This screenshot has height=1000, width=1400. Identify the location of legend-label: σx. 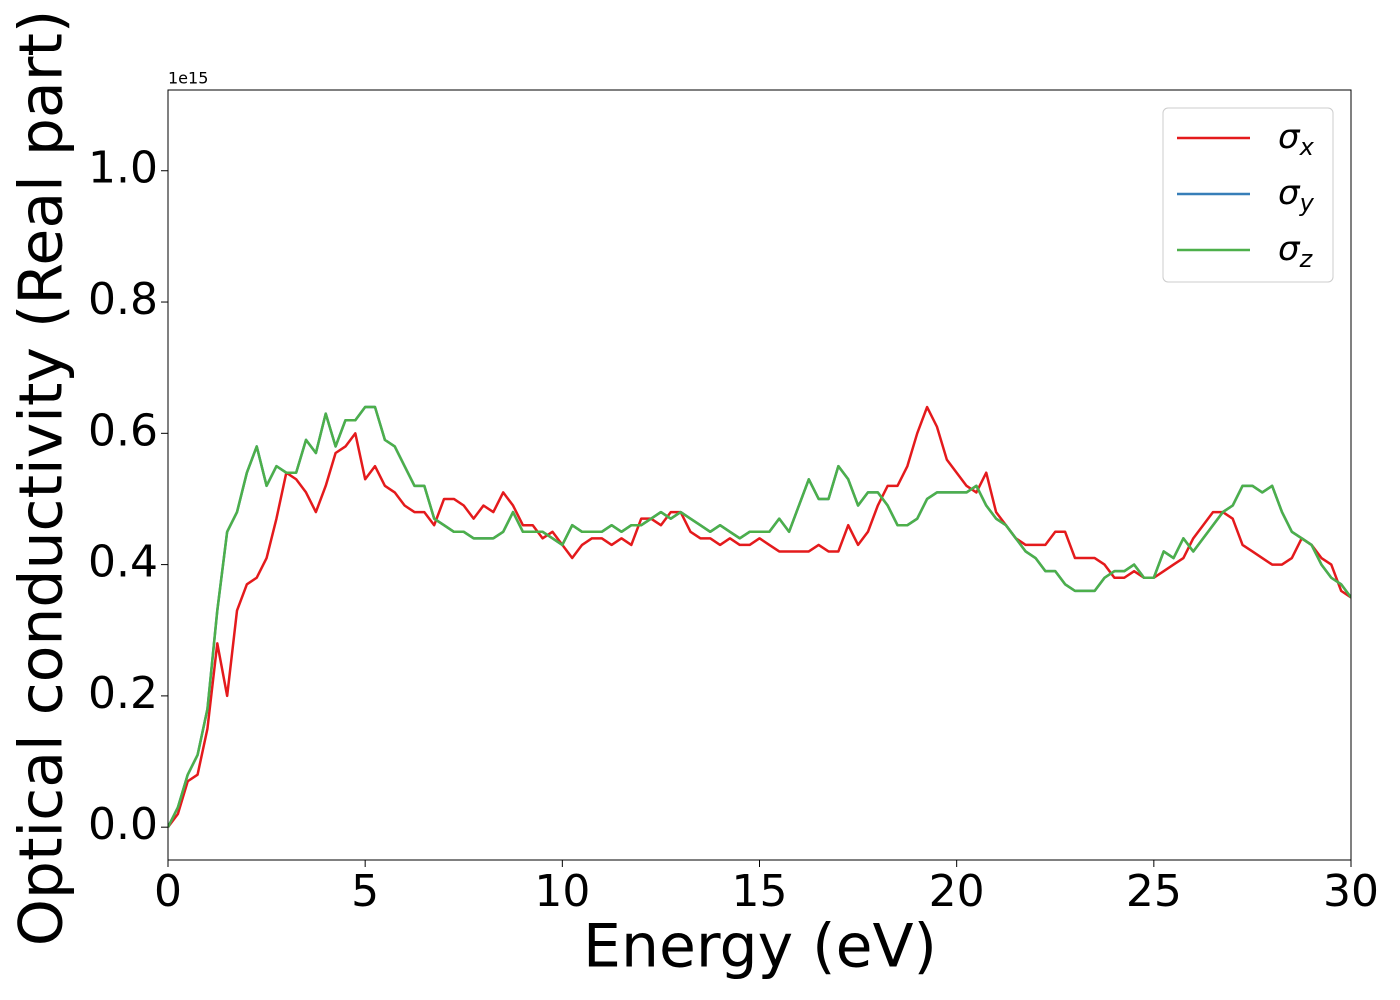
(1296, 139).